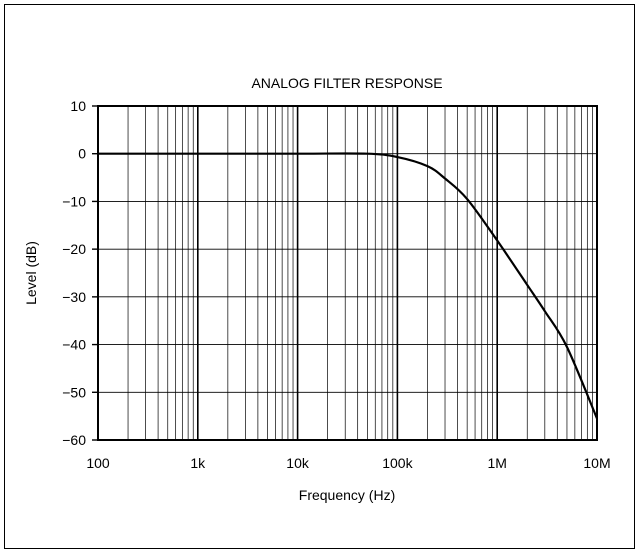 The image size is (641, 555). Describe the element at coordinates (397, 463) in the screenshot. I see `x-tick-label: 100k` at that location.